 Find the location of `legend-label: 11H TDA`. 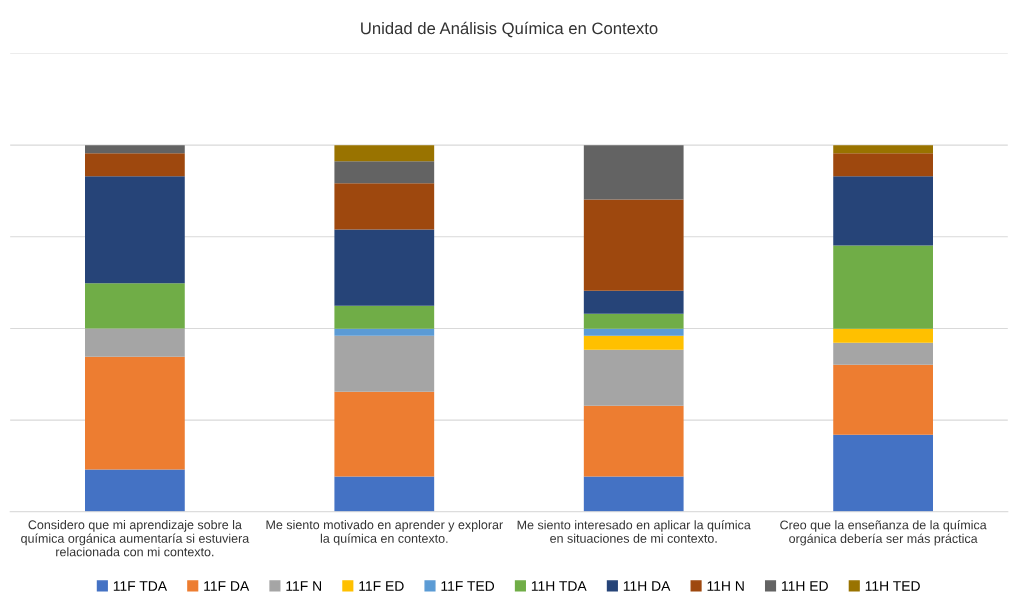

legend-label: 11H TDA is located at coordinates (559, 586).